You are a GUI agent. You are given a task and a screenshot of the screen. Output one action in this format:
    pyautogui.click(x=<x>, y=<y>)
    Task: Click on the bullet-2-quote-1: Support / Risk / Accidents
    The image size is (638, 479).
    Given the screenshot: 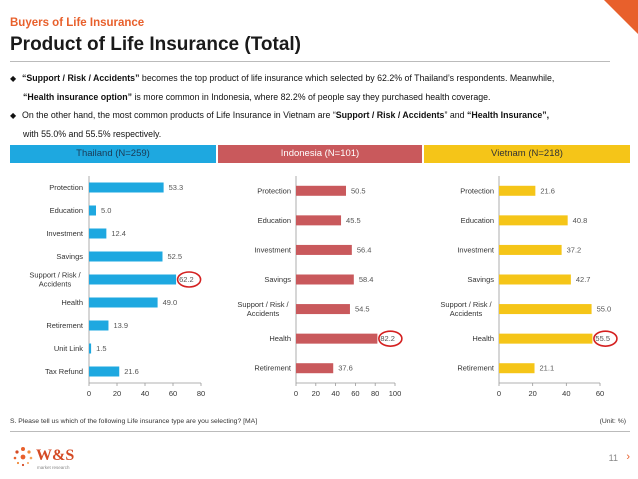 What is the action you would take?
    pyautogui.click(x=390, y=115)
    